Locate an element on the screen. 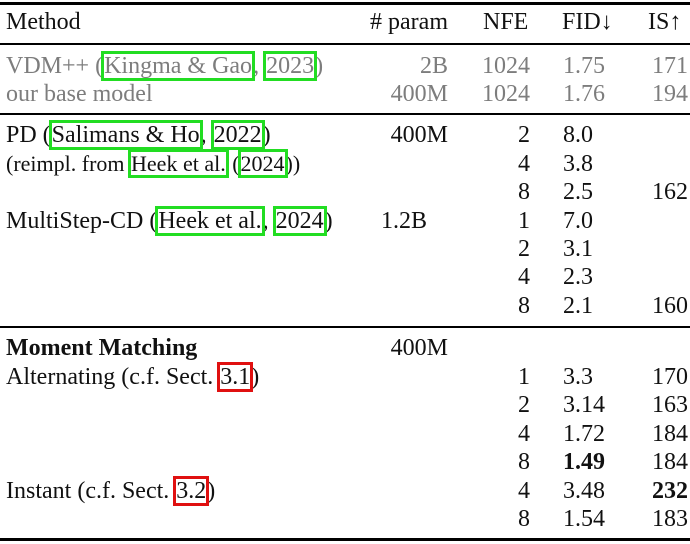 The image size is (690, 544). is-cell: 171 is located at coordinates (670, 66).